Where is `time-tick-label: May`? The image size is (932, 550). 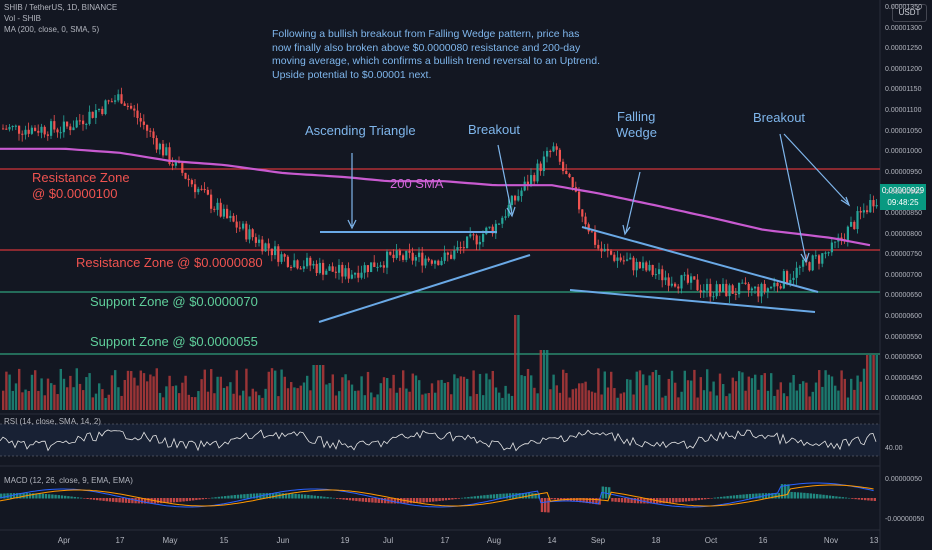 time-tick-label: May is located at coordinates (170, 540).